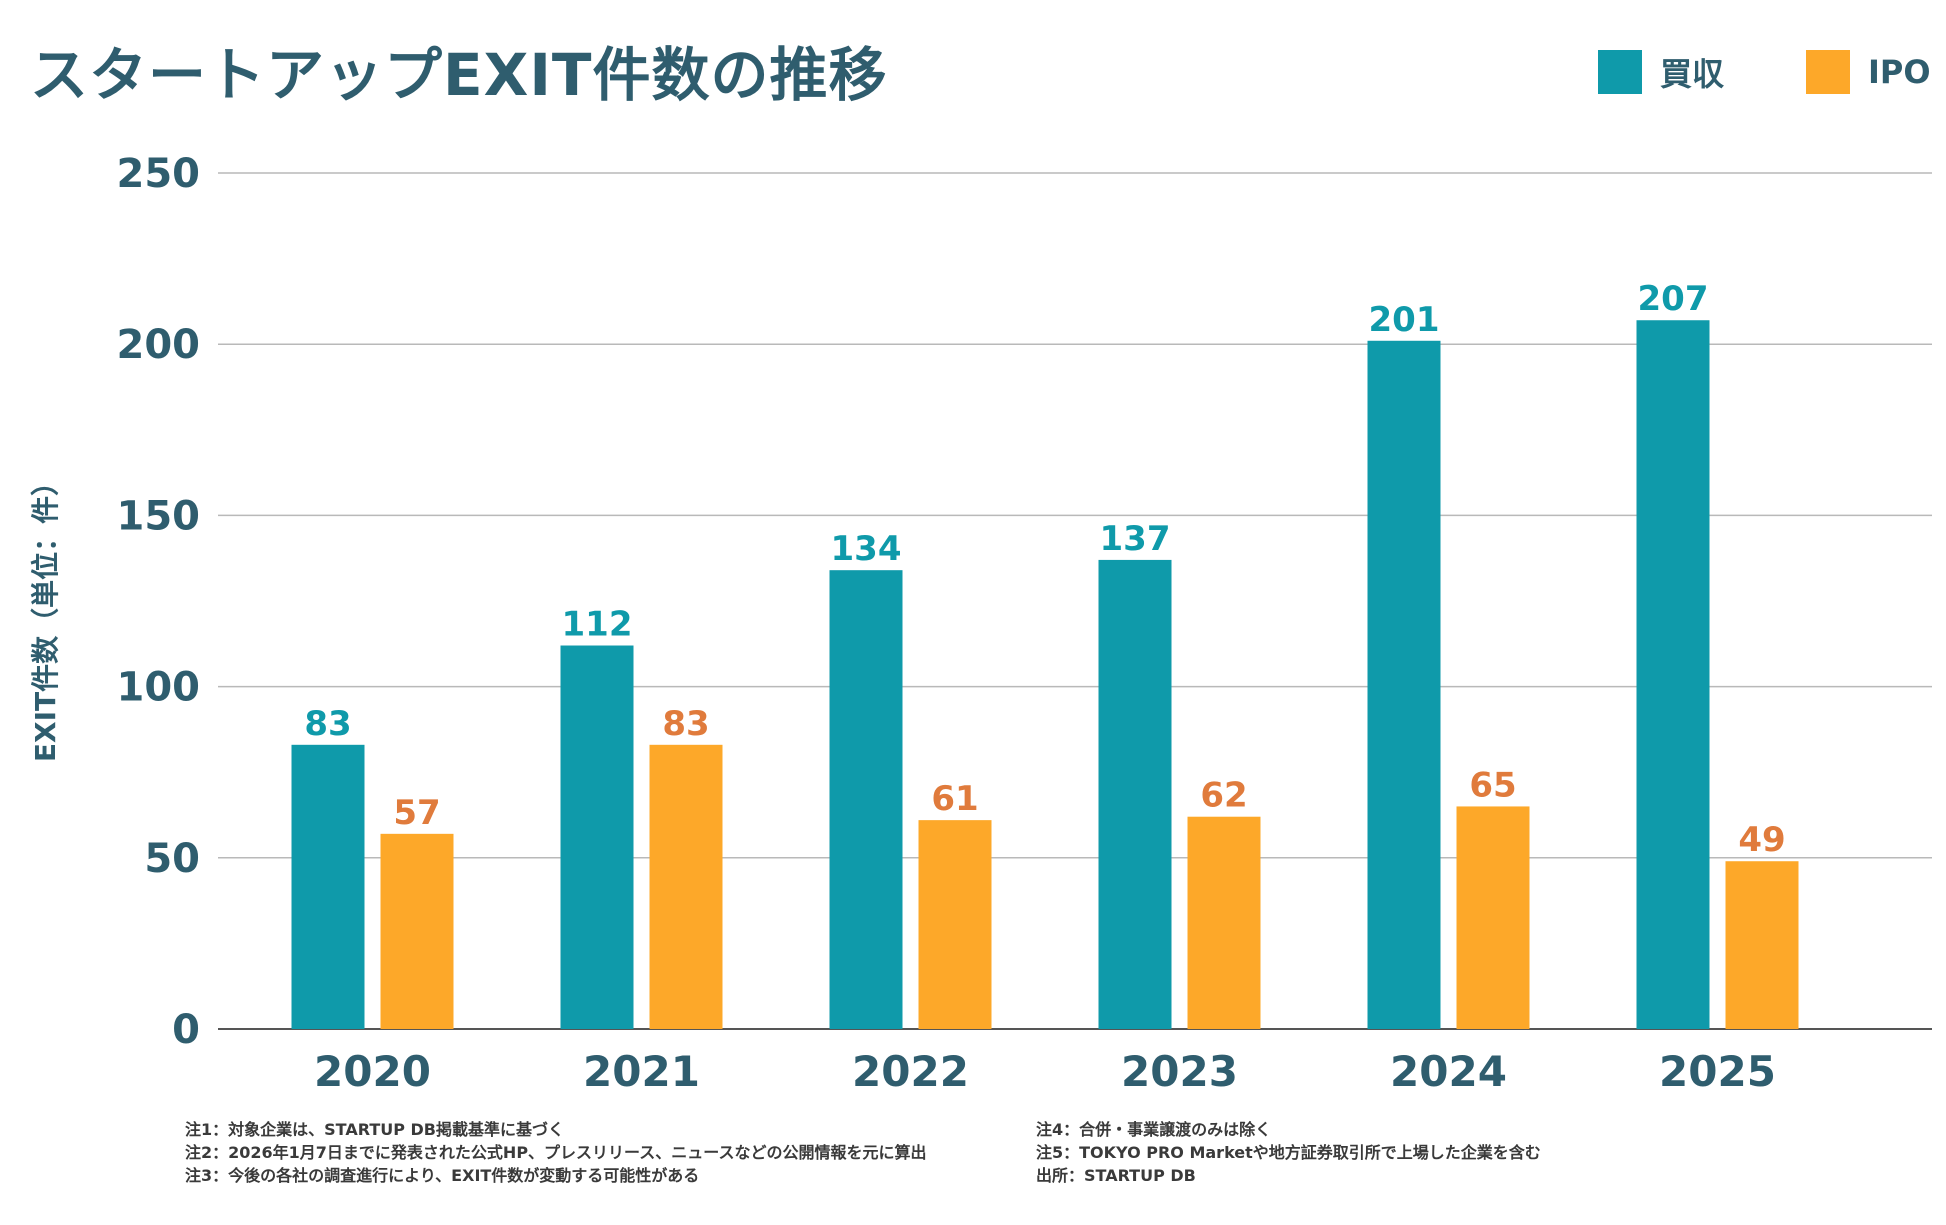  Describe the element at coordinates (1404, 320) in the screenshot. I see `data-label-acquisition-2024: 201` at that location.